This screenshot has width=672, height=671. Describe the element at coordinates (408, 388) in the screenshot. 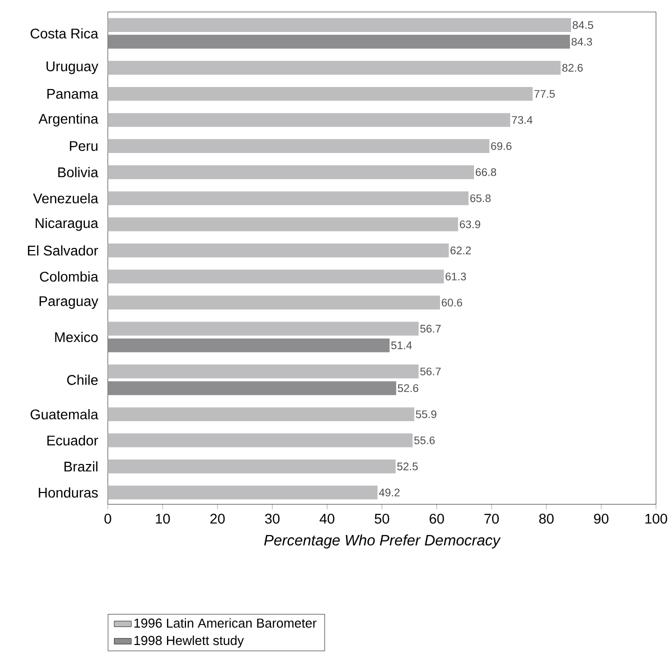

I see `data-label: 52.6` at that location.